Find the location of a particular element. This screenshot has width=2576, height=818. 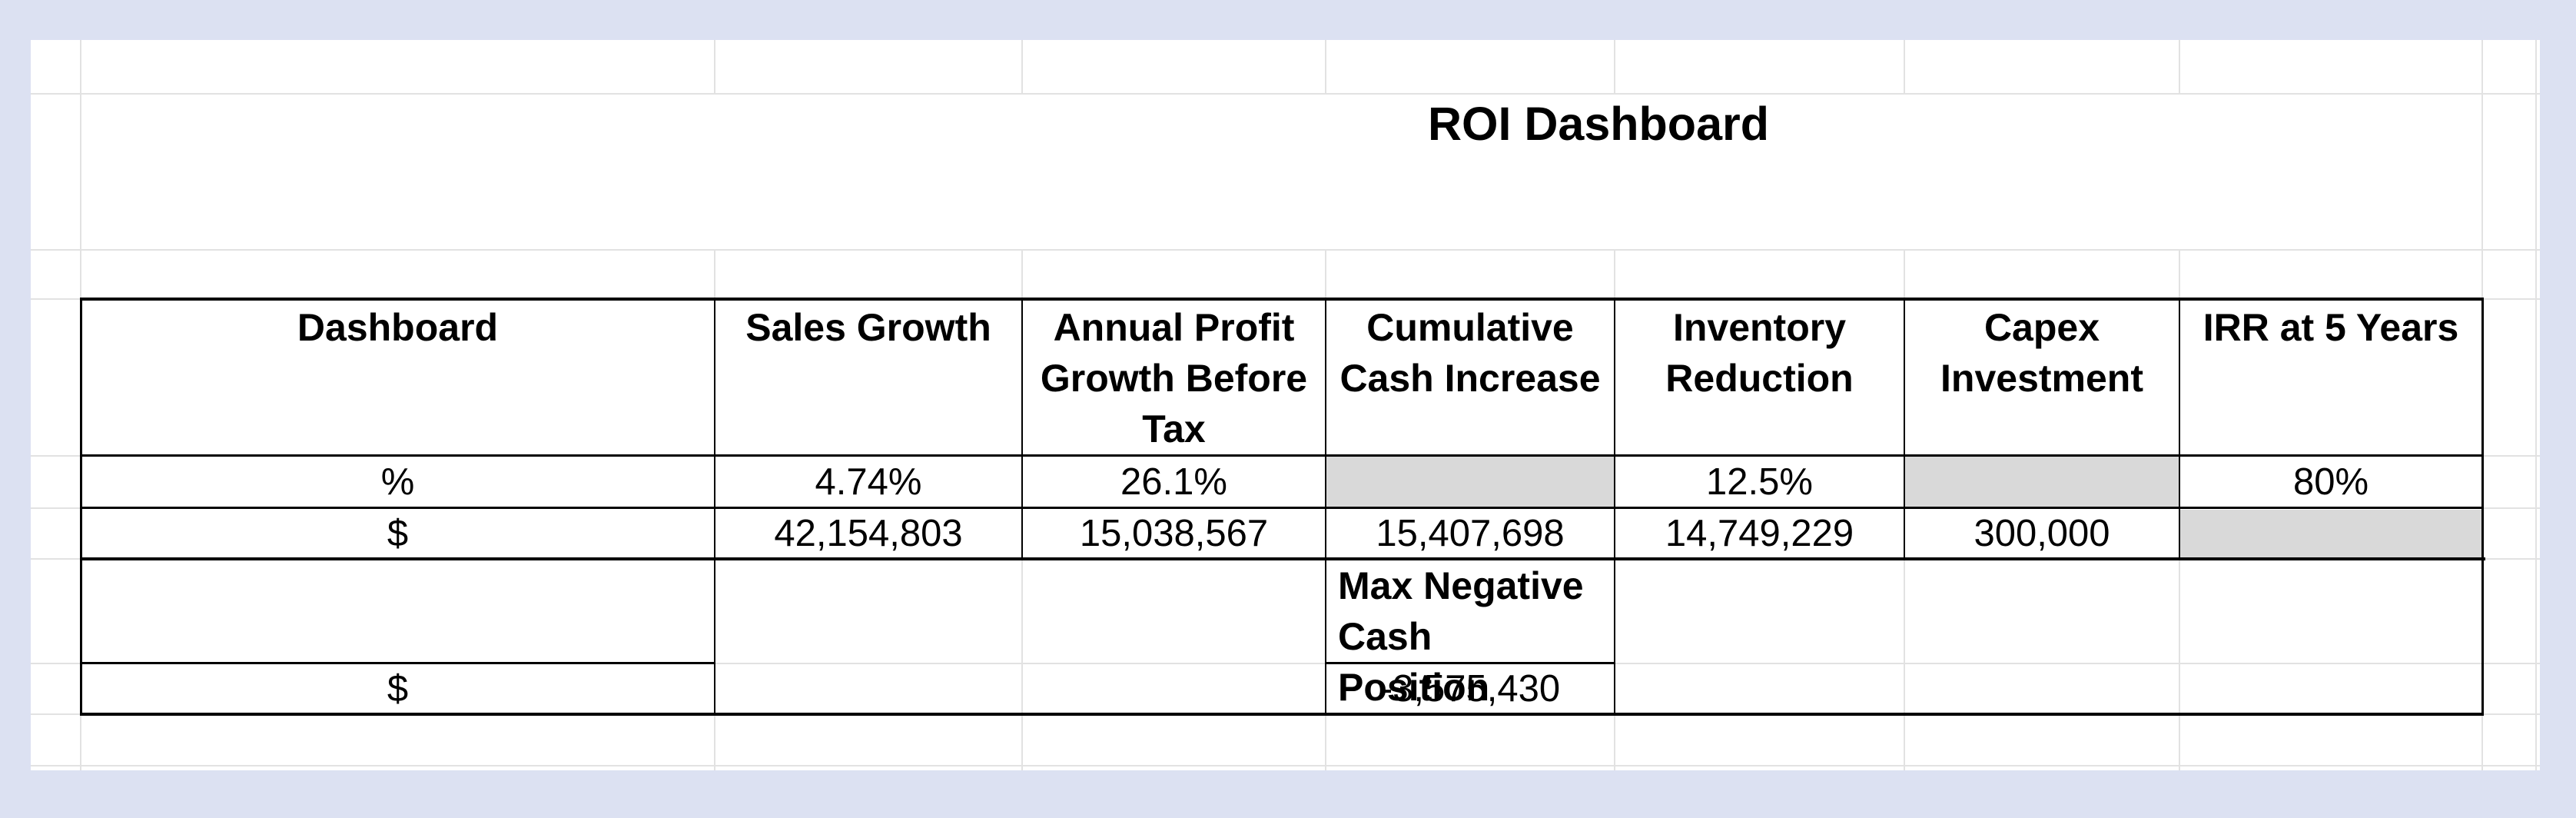

cell-text: 80% is located at coordinates (2330, 482).